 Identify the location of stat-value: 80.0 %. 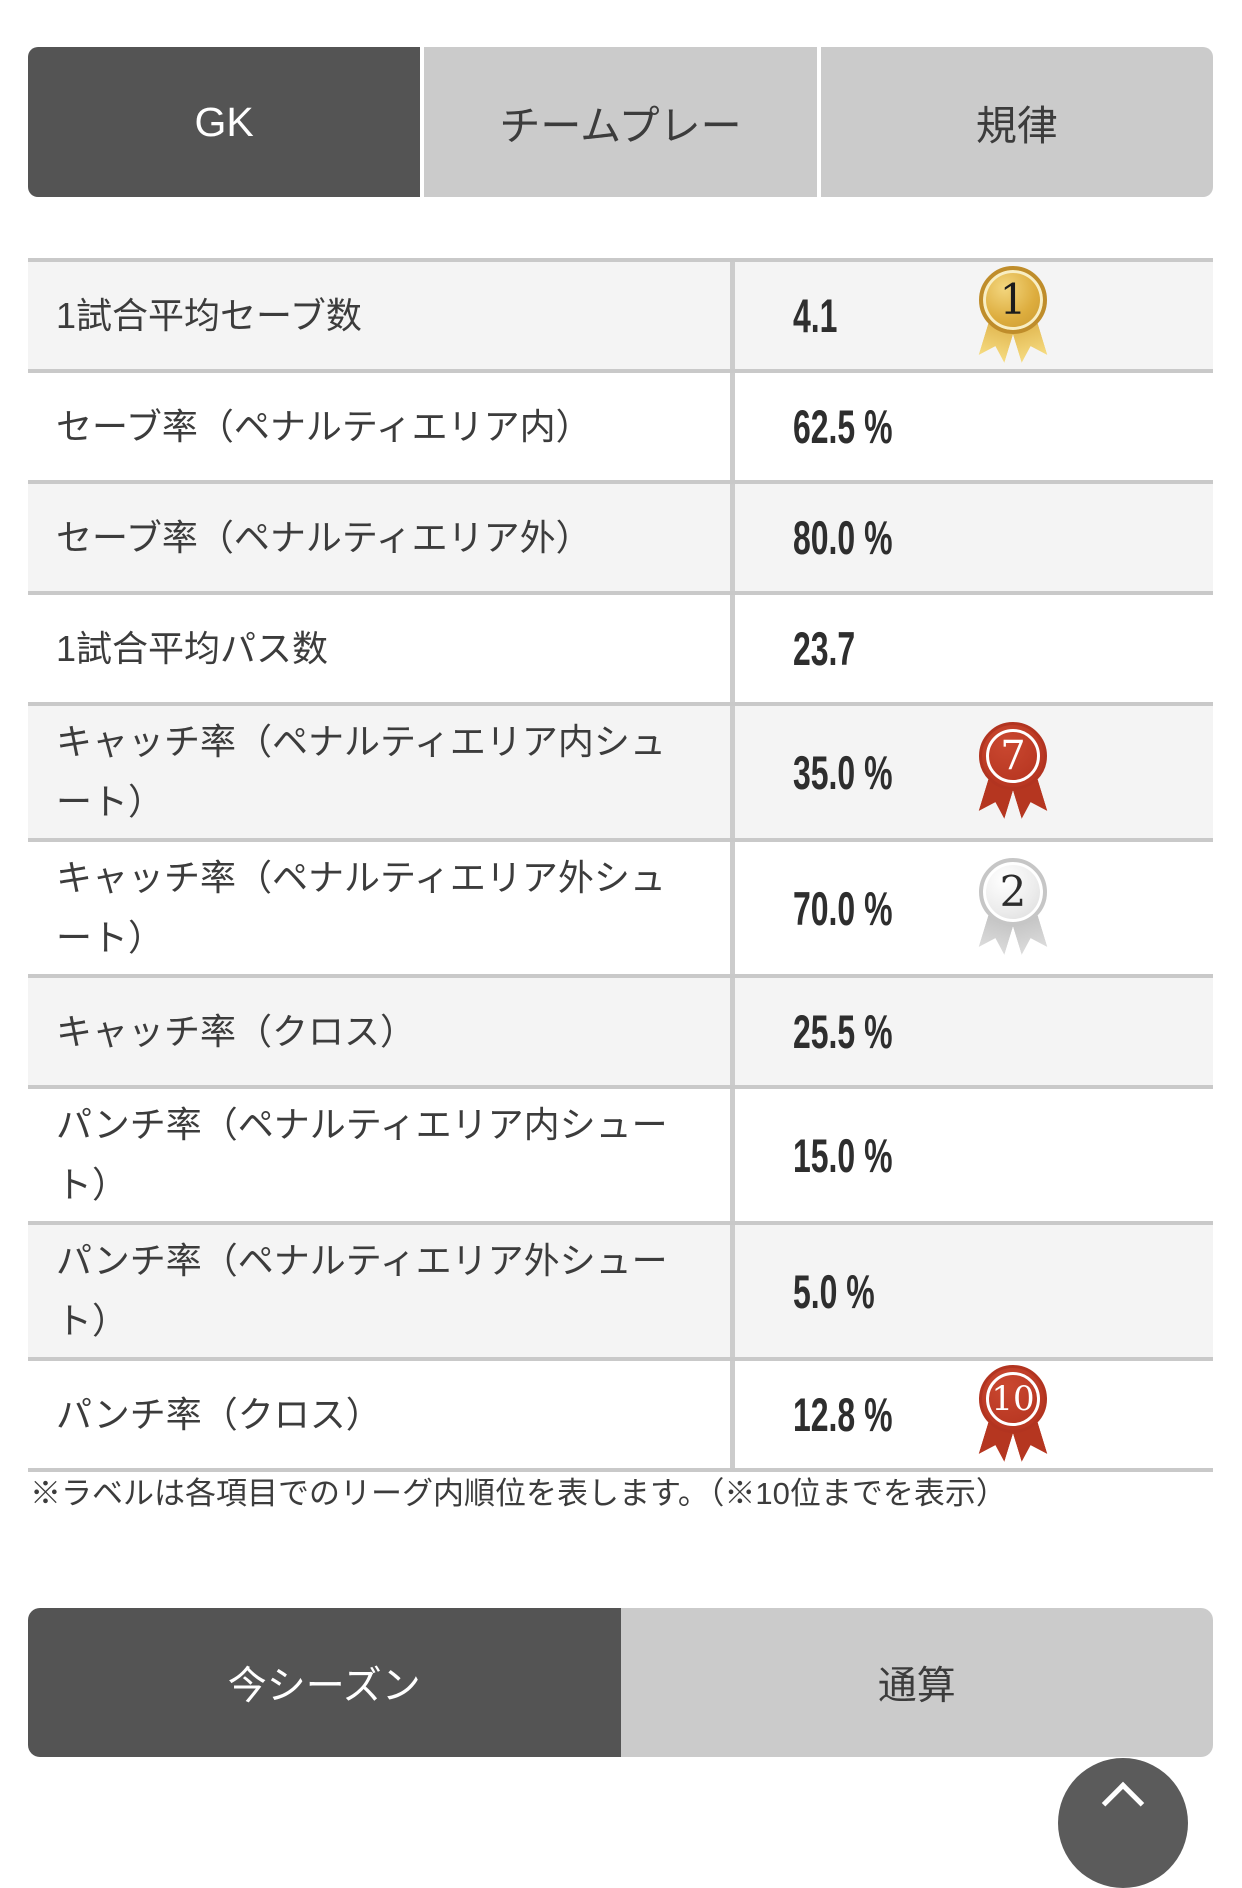
(843, 537).